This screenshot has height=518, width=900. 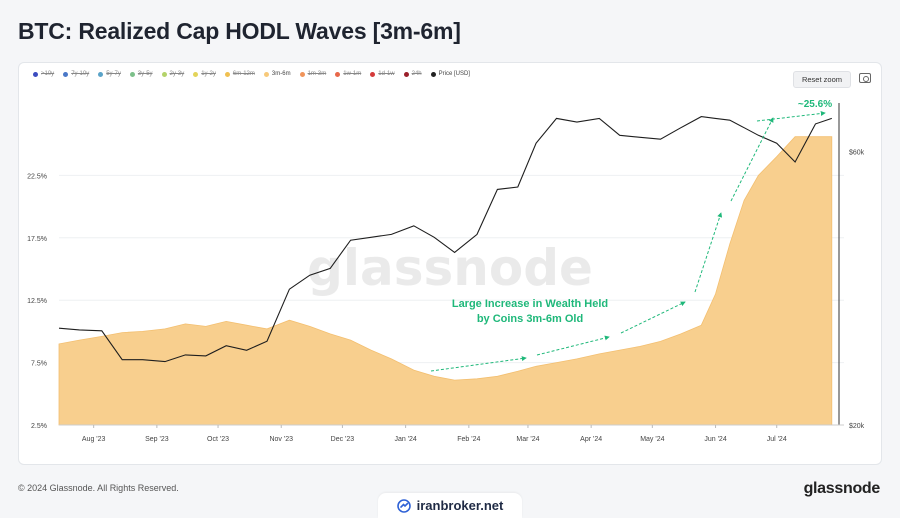 I want to click on legend-label: 2y-3y, so click(x=177, y=74).